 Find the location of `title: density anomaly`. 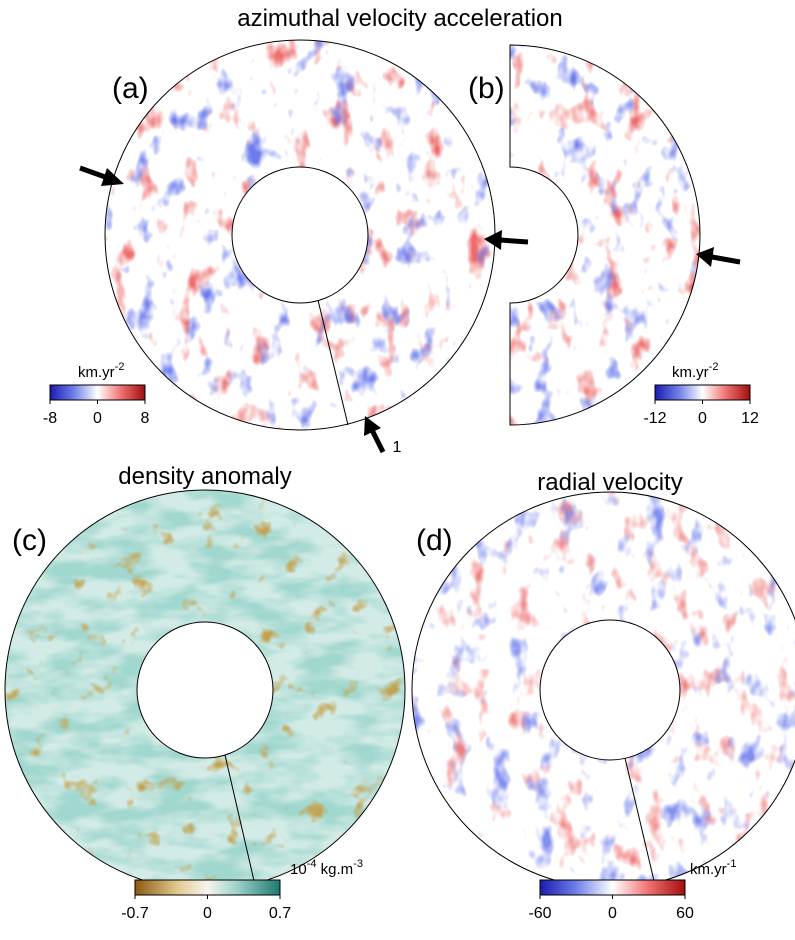

title: density anomaly is located at coordinates (204, 476).